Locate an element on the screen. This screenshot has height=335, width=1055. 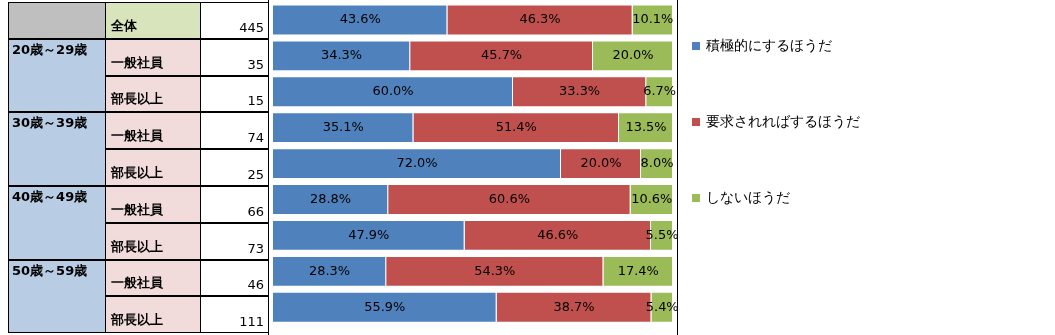
text: 50歳～59歳 is located at coordinates (57, 296).